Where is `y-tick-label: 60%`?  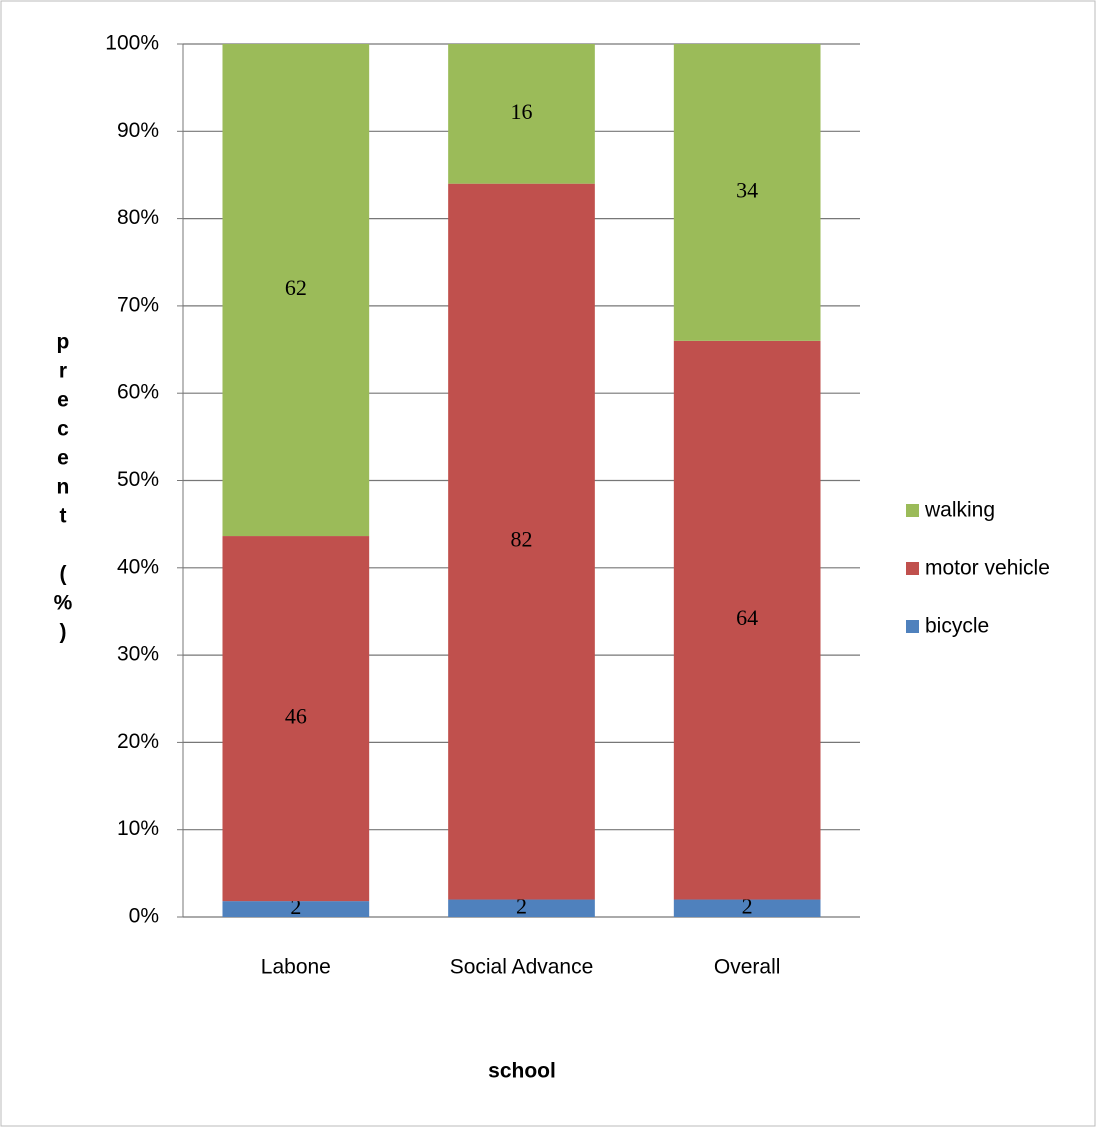 y-tick-label: 60% is located at coordinates (138, 392).